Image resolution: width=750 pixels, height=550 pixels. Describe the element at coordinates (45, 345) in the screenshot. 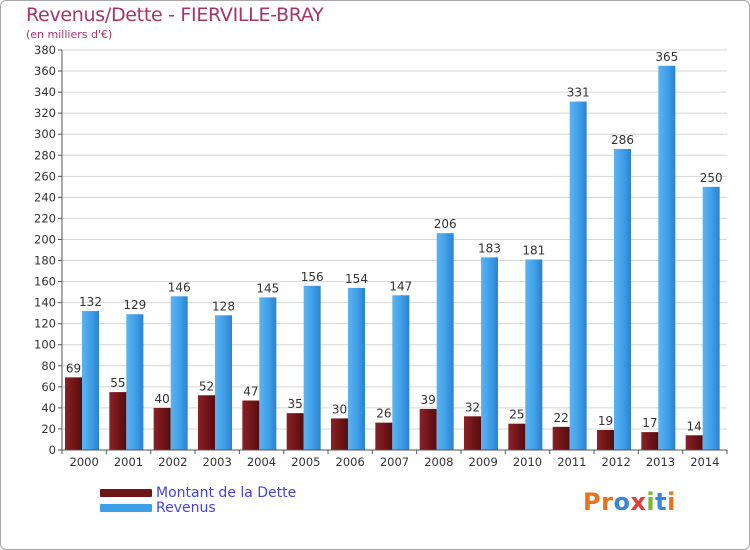

I see `y-tick-label: 100` at that location.